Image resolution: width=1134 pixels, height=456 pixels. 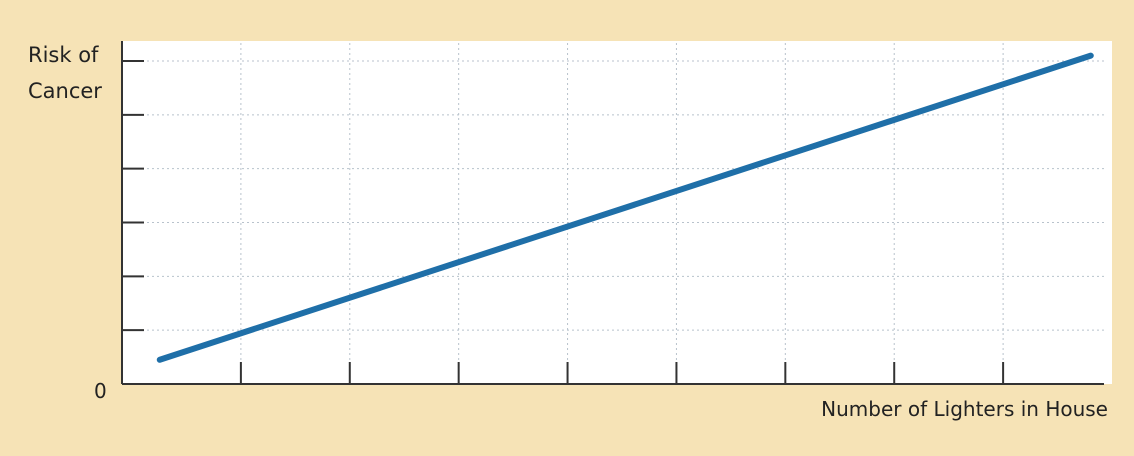 What do you see at coordinates (65, 91) in the screenshot?
I see `y-axis-label-line2: Cancer` at bounding box center [65, 91].